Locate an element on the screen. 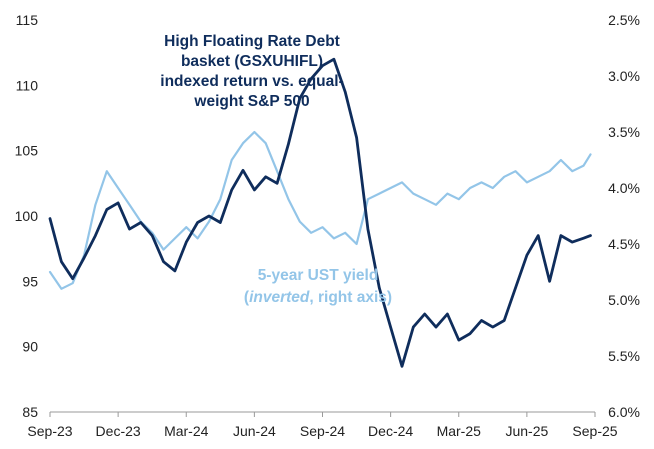 The image size is (654, 449). x-tick-label: Mar-24 is located at coordinates (186, 431).